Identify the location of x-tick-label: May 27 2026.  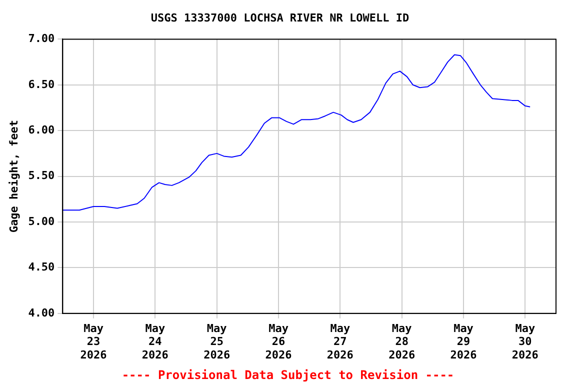
(340, 342).